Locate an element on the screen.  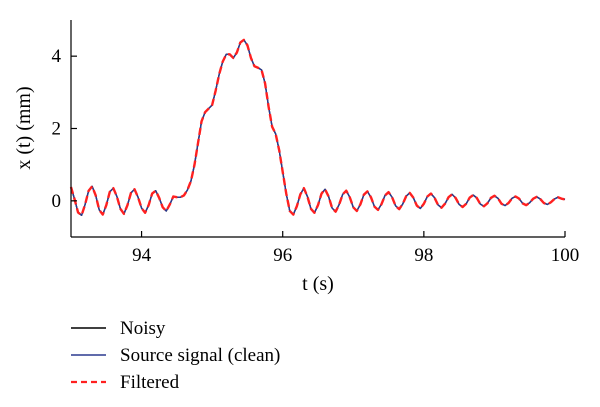
x-tick-label: 98 is located at coordinates (423, 255).